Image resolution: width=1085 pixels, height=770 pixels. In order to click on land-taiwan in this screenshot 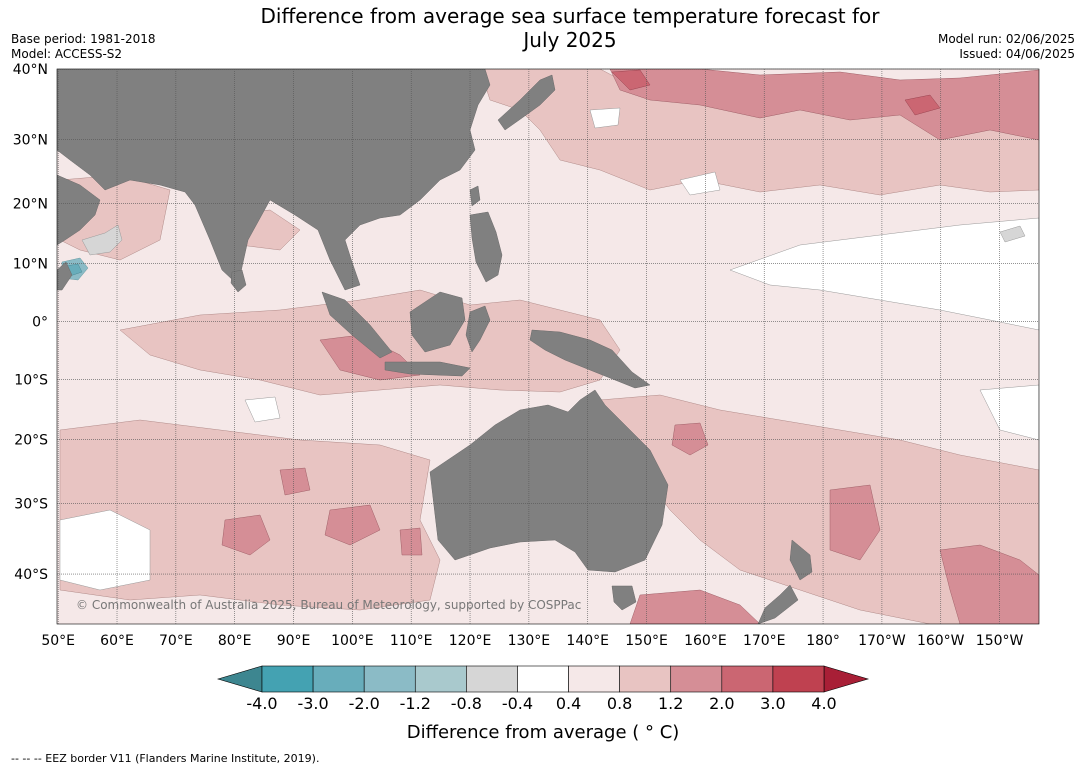, I will do `click(475, 196)`.